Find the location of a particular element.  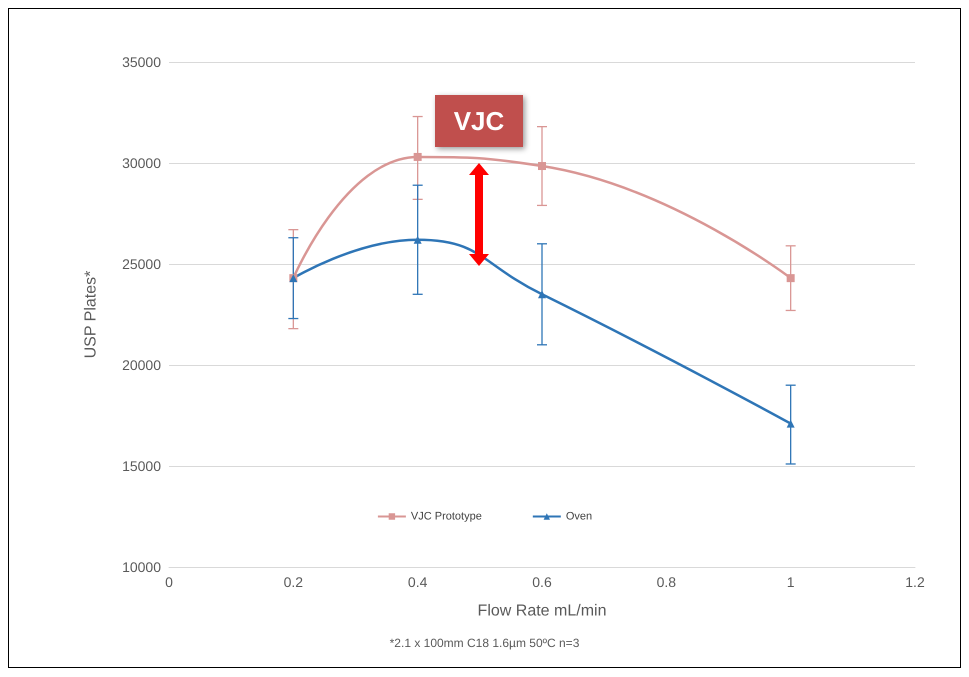

y-tick-label: 20000 is located at coordinates (142, 365).